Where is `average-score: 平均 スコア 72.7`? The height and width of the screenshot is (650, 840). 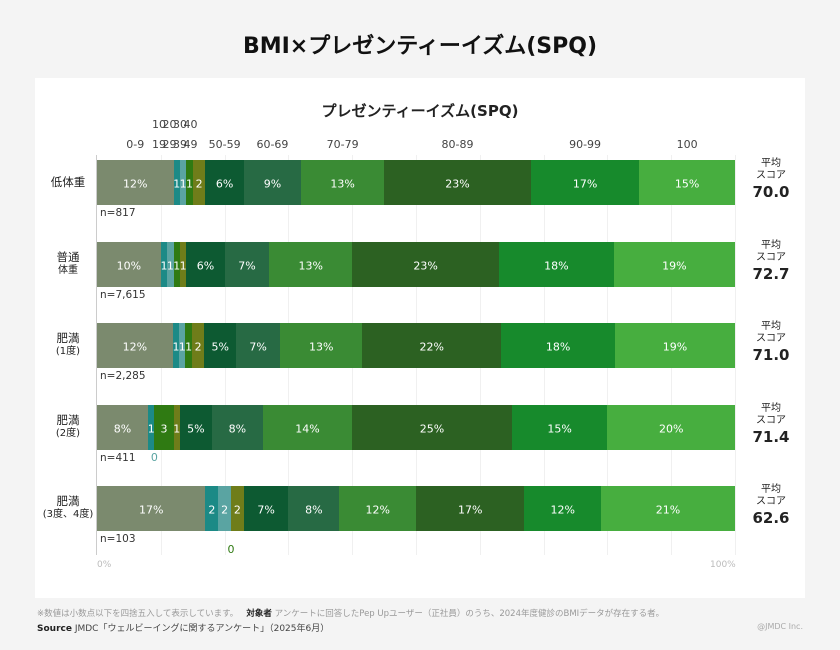
average-score: 平均 スコア 72.7 is located at coordinates (771, 262).